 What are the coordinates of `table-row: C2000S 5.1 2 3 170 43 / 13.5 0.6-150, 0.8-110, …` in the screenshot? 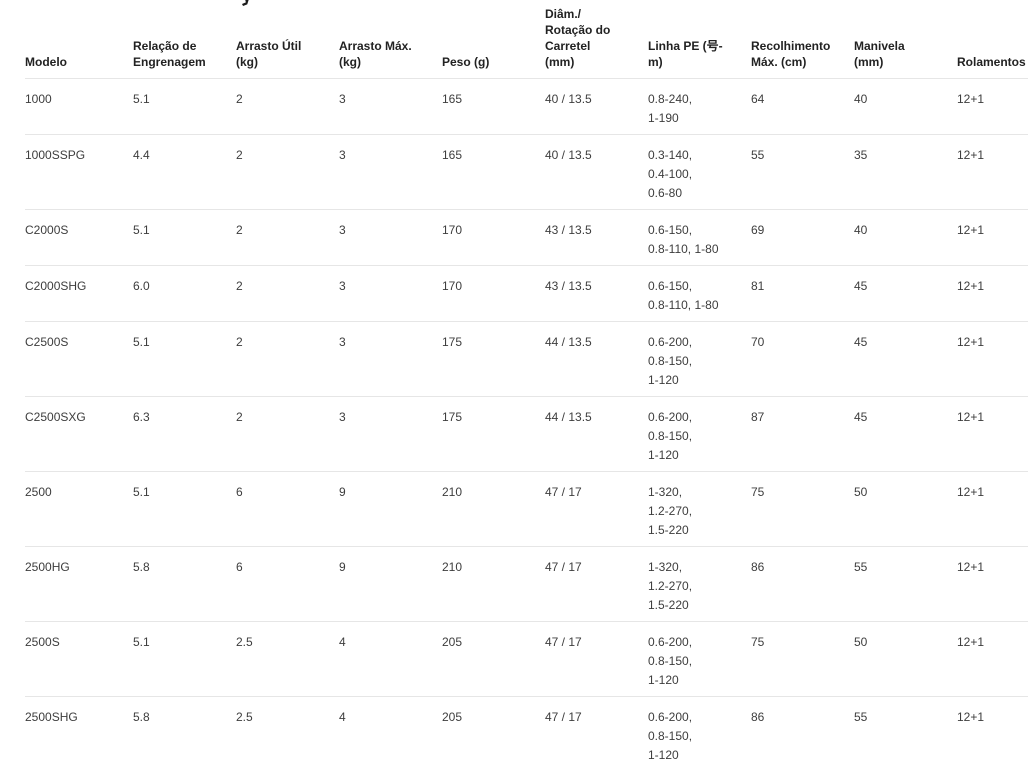 It's located at (526, 237).